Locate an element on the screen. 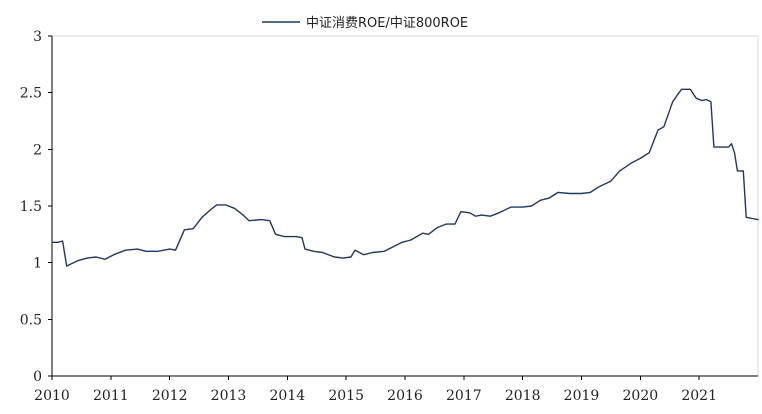 This screenshot has width=762, height=414. y-tick-label: 1.5 is located at coordinates (31, 207).